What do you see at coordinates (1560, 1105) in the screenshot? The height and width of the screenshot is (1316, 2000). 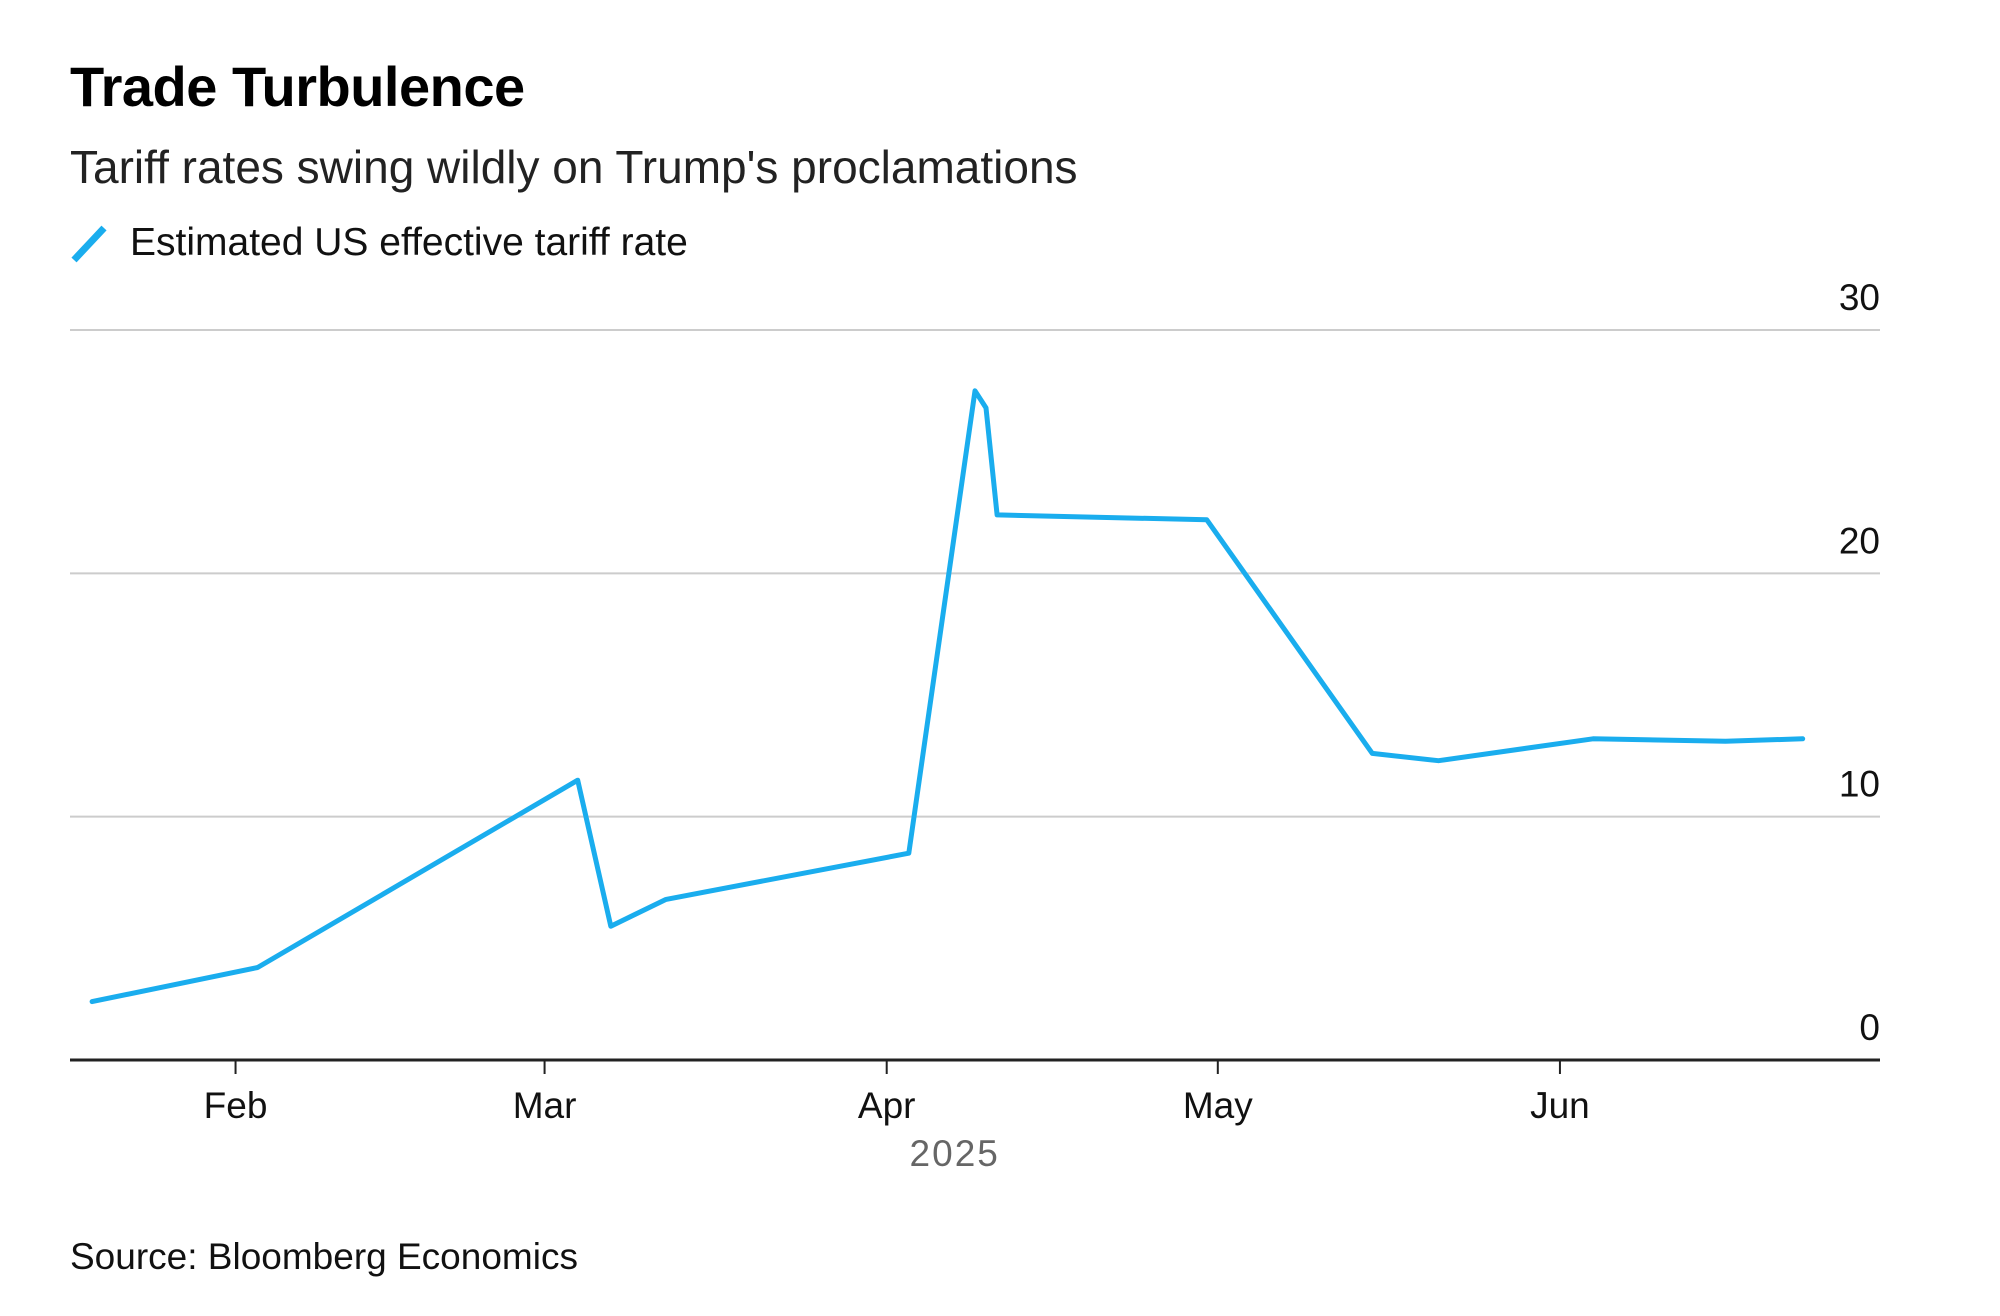 I see `x-tick-label: Jun` at bounding box center [1560, 1105].